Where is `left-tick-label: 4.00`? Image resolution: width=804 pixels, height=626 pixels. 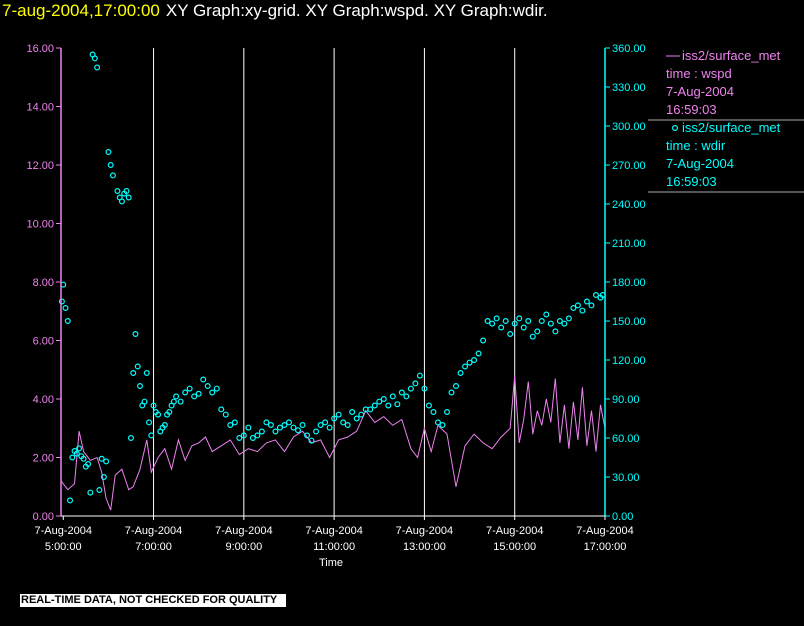
left-tick-label: 4.00 is located at coordinates (43, 400).